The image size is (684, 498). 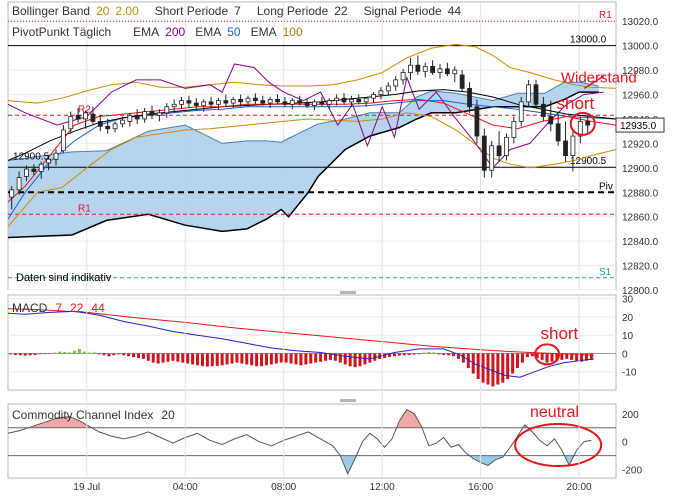 I want to click on time-tick-label: 08:00, so click(x=283, y=487).